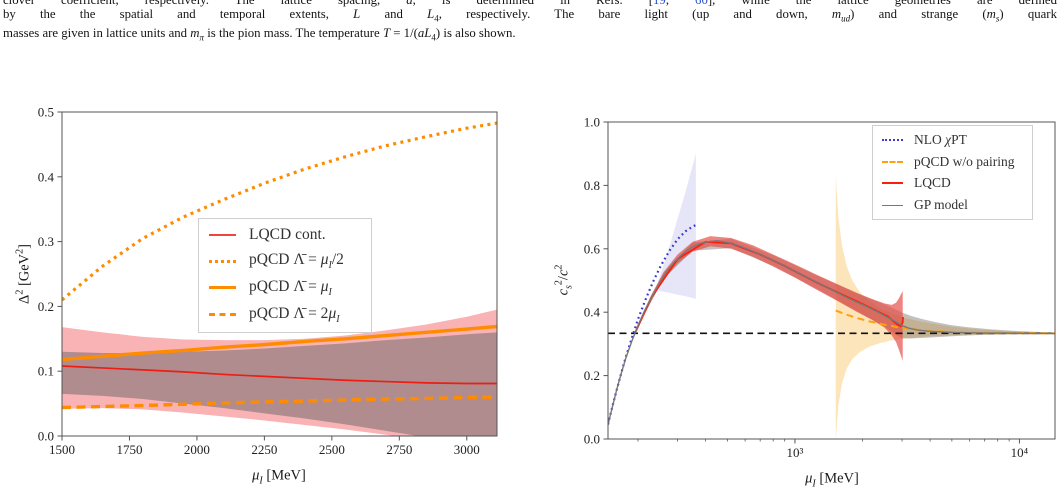 Image resolution: width=1060 pixels, height=499 pixels. What do you see at coordinates (294, 314) in the screenshot?
I see `legend-label: pQCD Λ̄ = 2μI` at bounding box center [294, 314].